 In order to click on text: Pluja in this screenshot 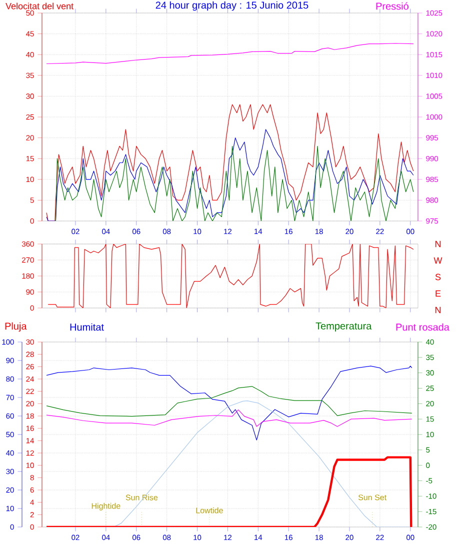, I will do `click(16, 327)`.